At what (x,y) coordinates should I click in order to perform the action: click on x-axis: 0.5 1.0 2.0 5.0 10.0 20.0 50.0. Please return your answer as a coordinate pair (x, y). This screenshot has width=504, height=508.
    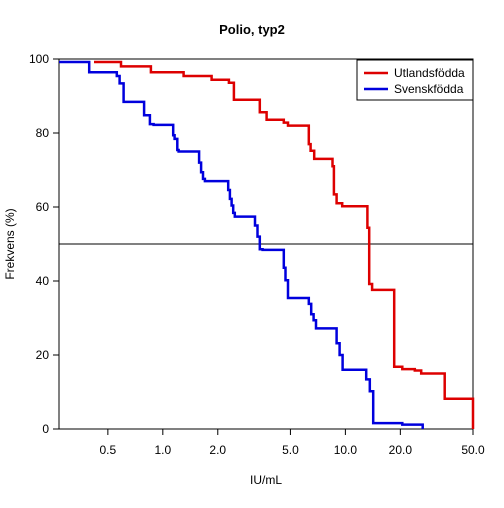
    Looking at the image, I should click on (292, 443).